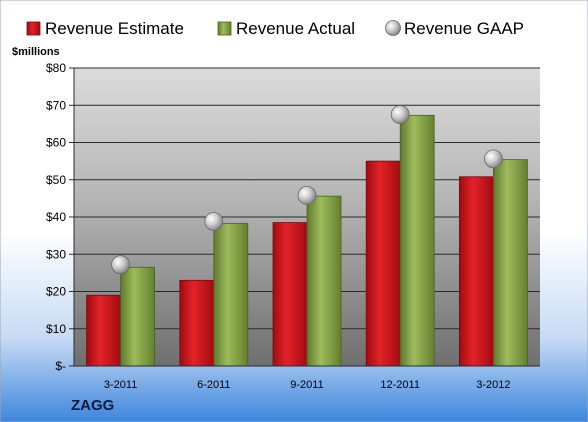 This screenshot has width=588, height=422. Describe the element at coordinates (56, 68) in the screenshot. I see `y-tick-label: $80` at that location.